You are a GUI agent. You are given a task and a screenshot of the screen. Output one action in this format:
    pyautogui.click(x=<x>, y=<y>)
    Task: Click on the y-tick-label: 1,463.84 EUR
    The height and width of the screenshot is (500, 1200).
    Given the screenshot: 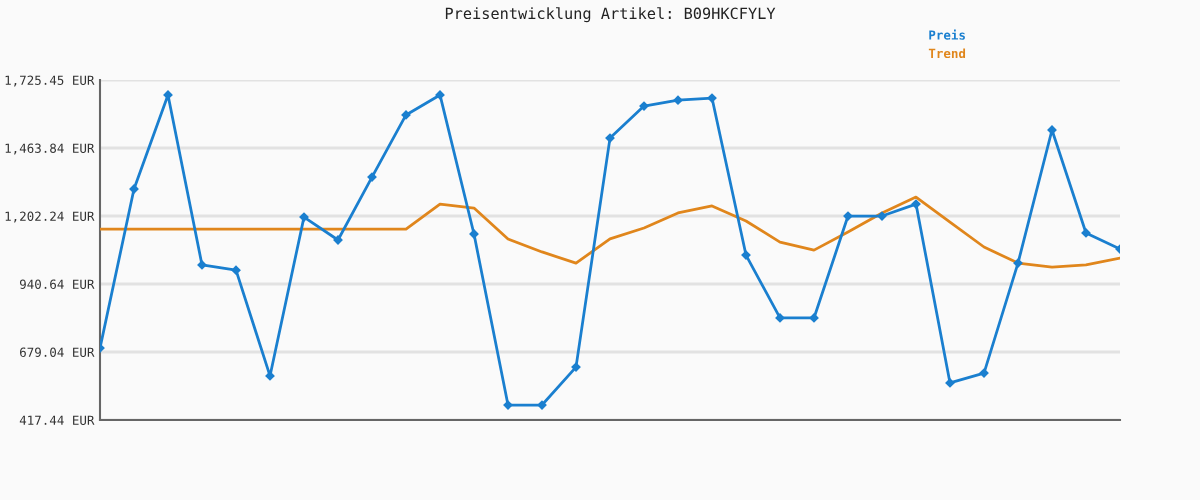 What is the action you would take?
    pyautogui.click(x=50, y=149)
    